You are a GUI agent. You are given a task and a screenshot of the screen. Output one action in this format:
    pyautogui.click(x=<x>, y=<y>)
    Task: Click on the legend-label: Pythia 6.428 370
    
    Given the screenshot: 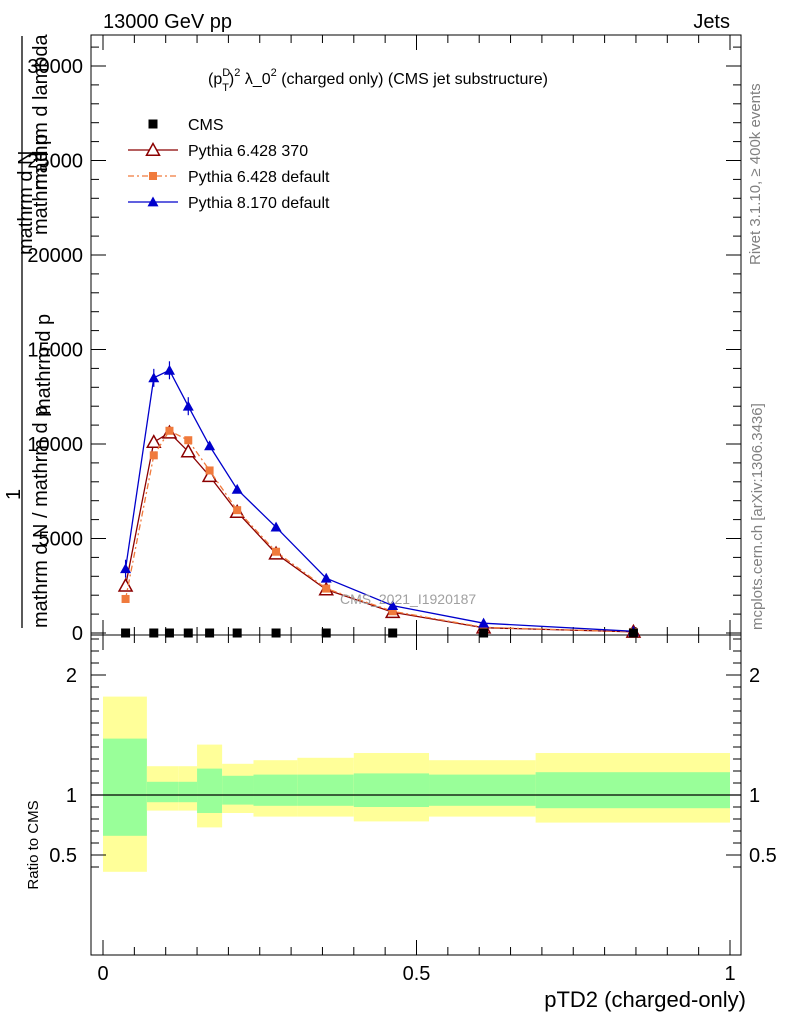 What is the action you would take?
    pyautogui.click(x=248, y=151)
    